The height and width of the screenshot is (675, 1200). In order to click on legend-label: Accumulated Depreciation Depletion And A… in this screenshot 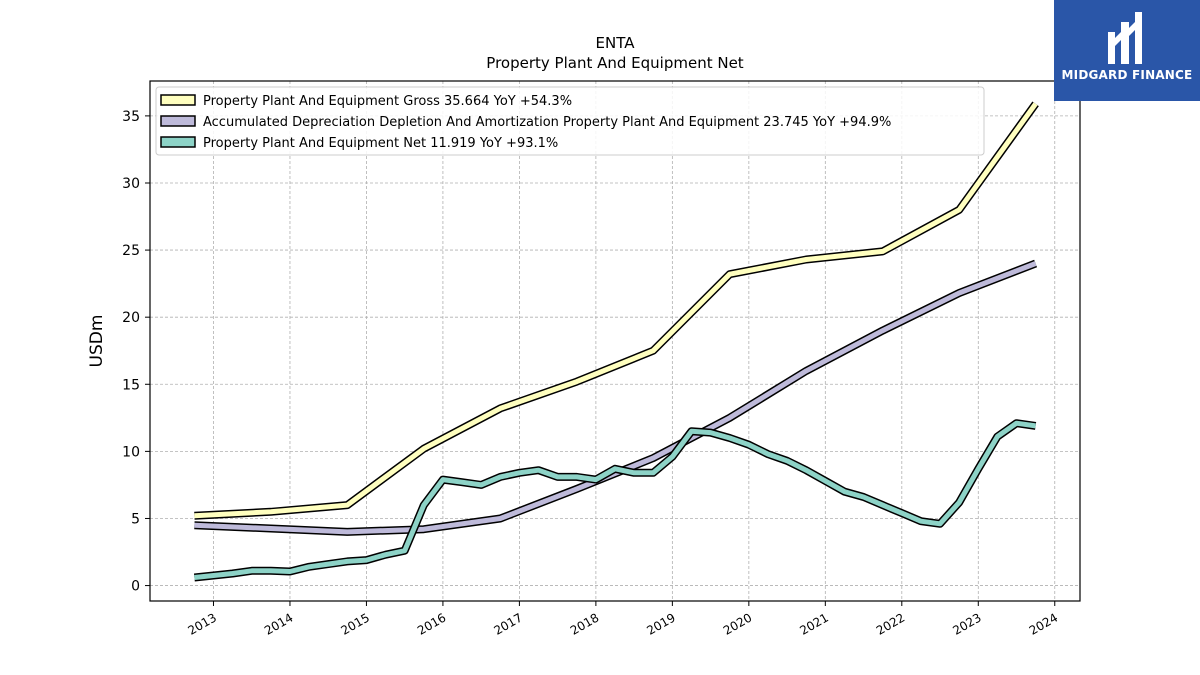, I will do `click(547, 122)`.